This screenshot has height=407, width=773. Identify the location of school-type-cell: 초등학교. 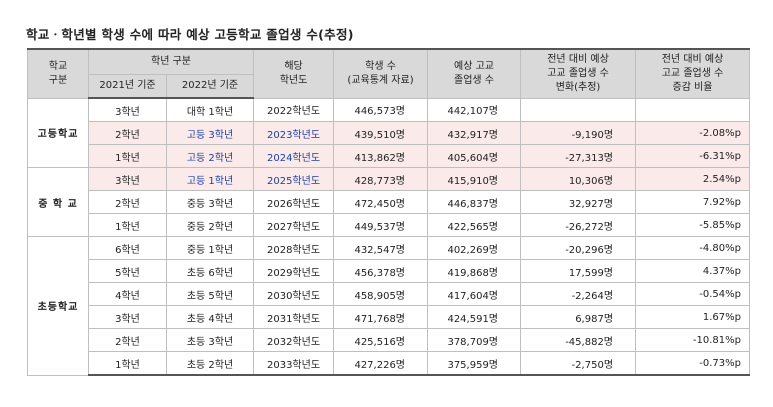
(58, 306).